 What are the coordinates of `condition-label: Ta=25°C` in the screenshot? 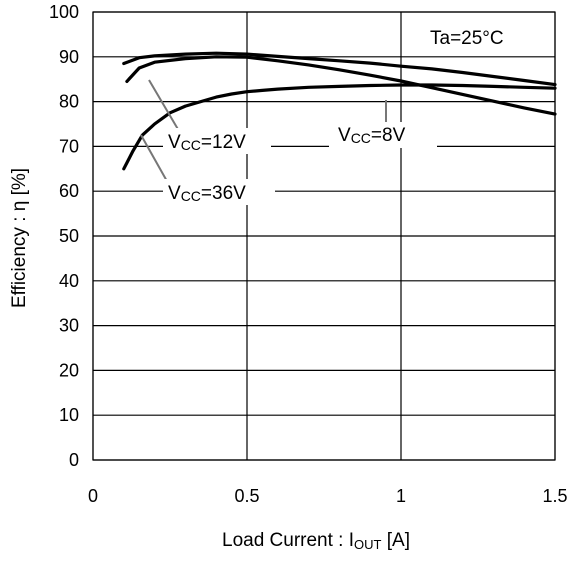 It's located at (467, 38).